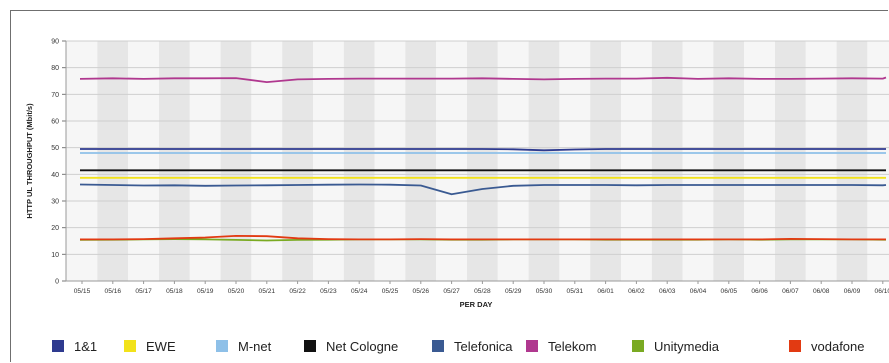 The width and height of the screenshot is (889, 363). Describe the element at coordinates (255, 346) in the screenshot. I see `legend-label: M-net` at that location.